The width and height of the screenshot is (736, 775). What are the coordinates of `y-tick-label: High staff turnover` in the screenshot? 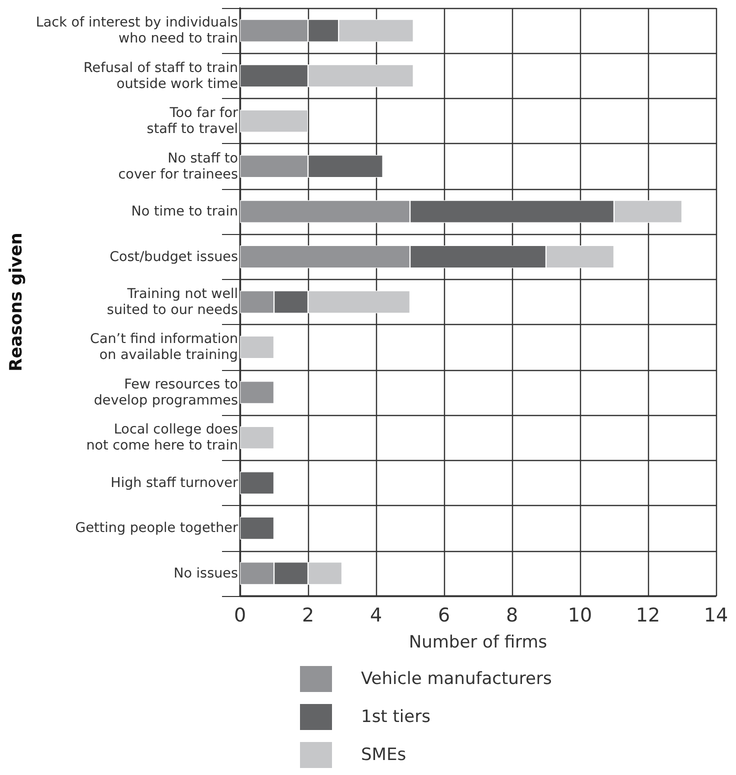 It's located at (174, 482).